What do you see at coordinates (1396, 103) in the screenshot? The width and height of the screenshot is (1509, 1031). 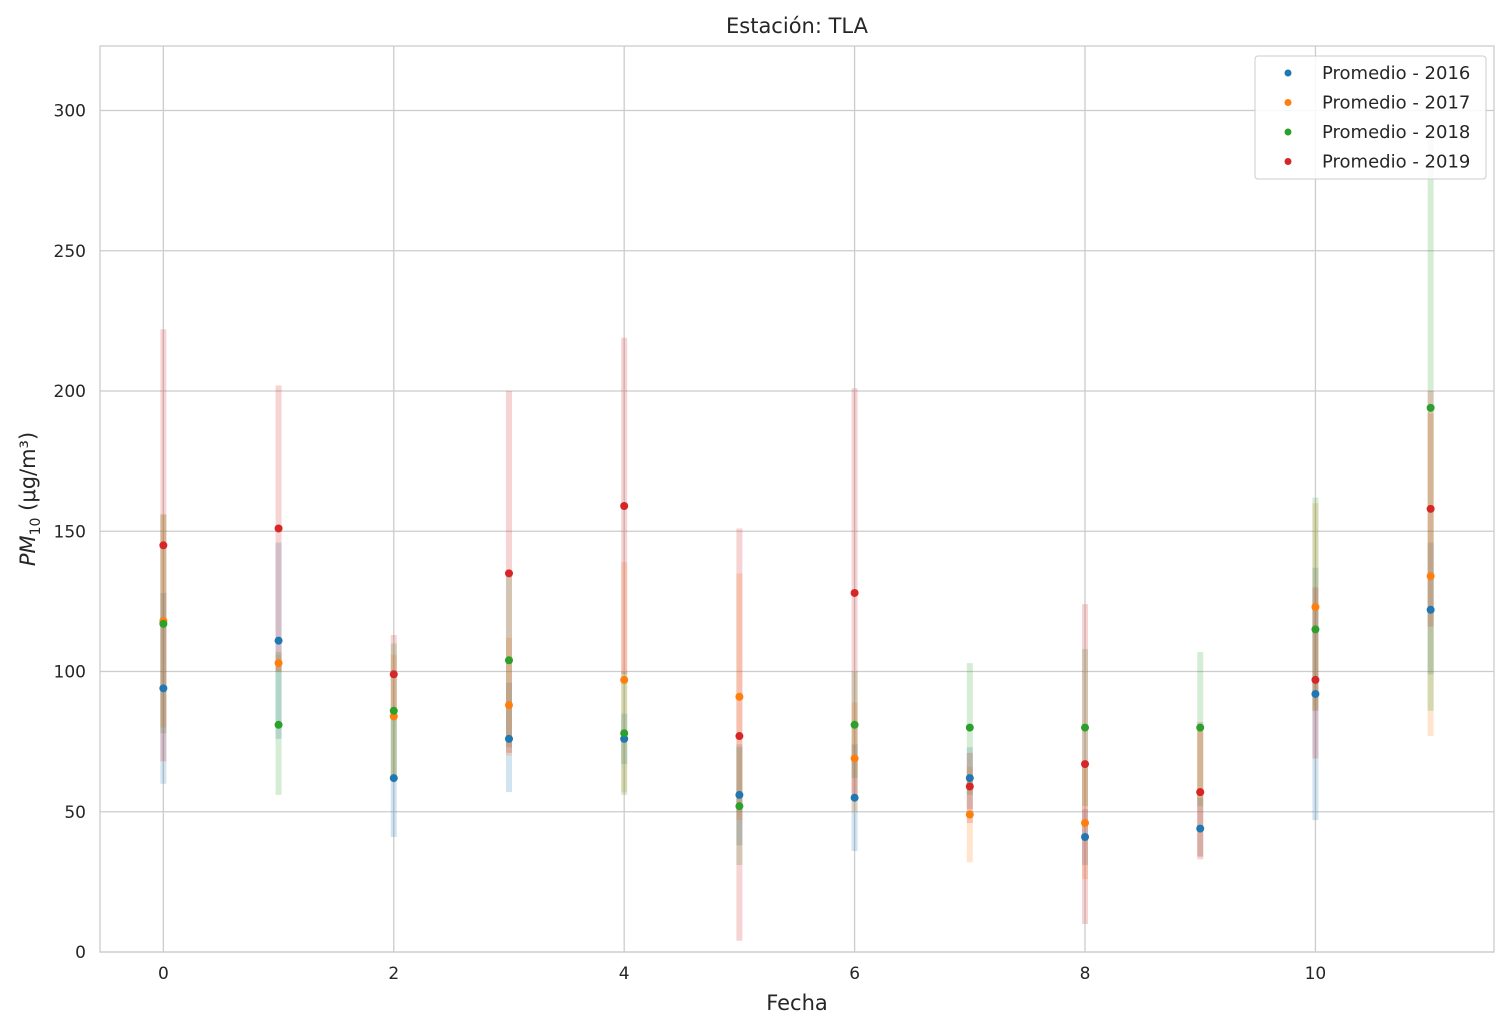 I see `legend-label: Promedio - 2017` at bounding box center [1396, 103].